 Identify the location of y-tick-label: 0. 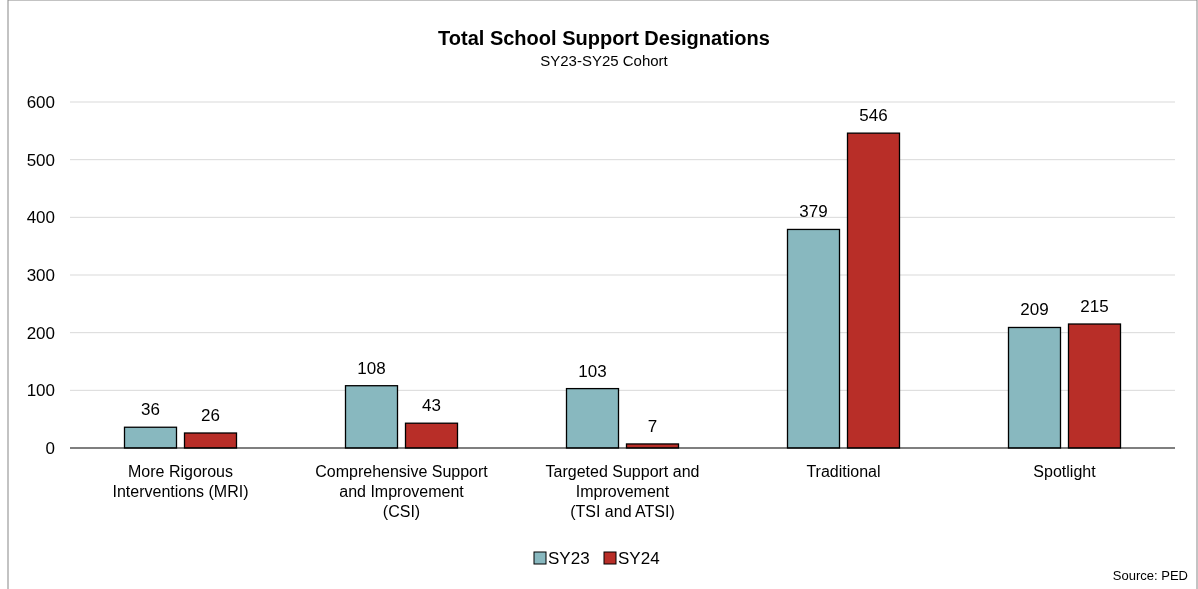
(50, 448).